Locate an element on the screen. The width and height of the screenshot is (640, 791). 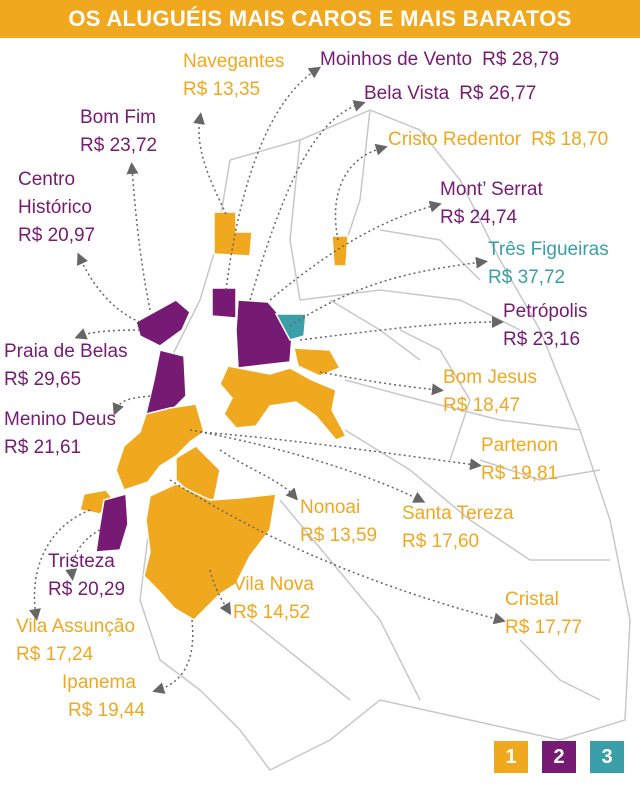
neighborhood-price: R$ 26,77 is located at coordinates (498, 93).